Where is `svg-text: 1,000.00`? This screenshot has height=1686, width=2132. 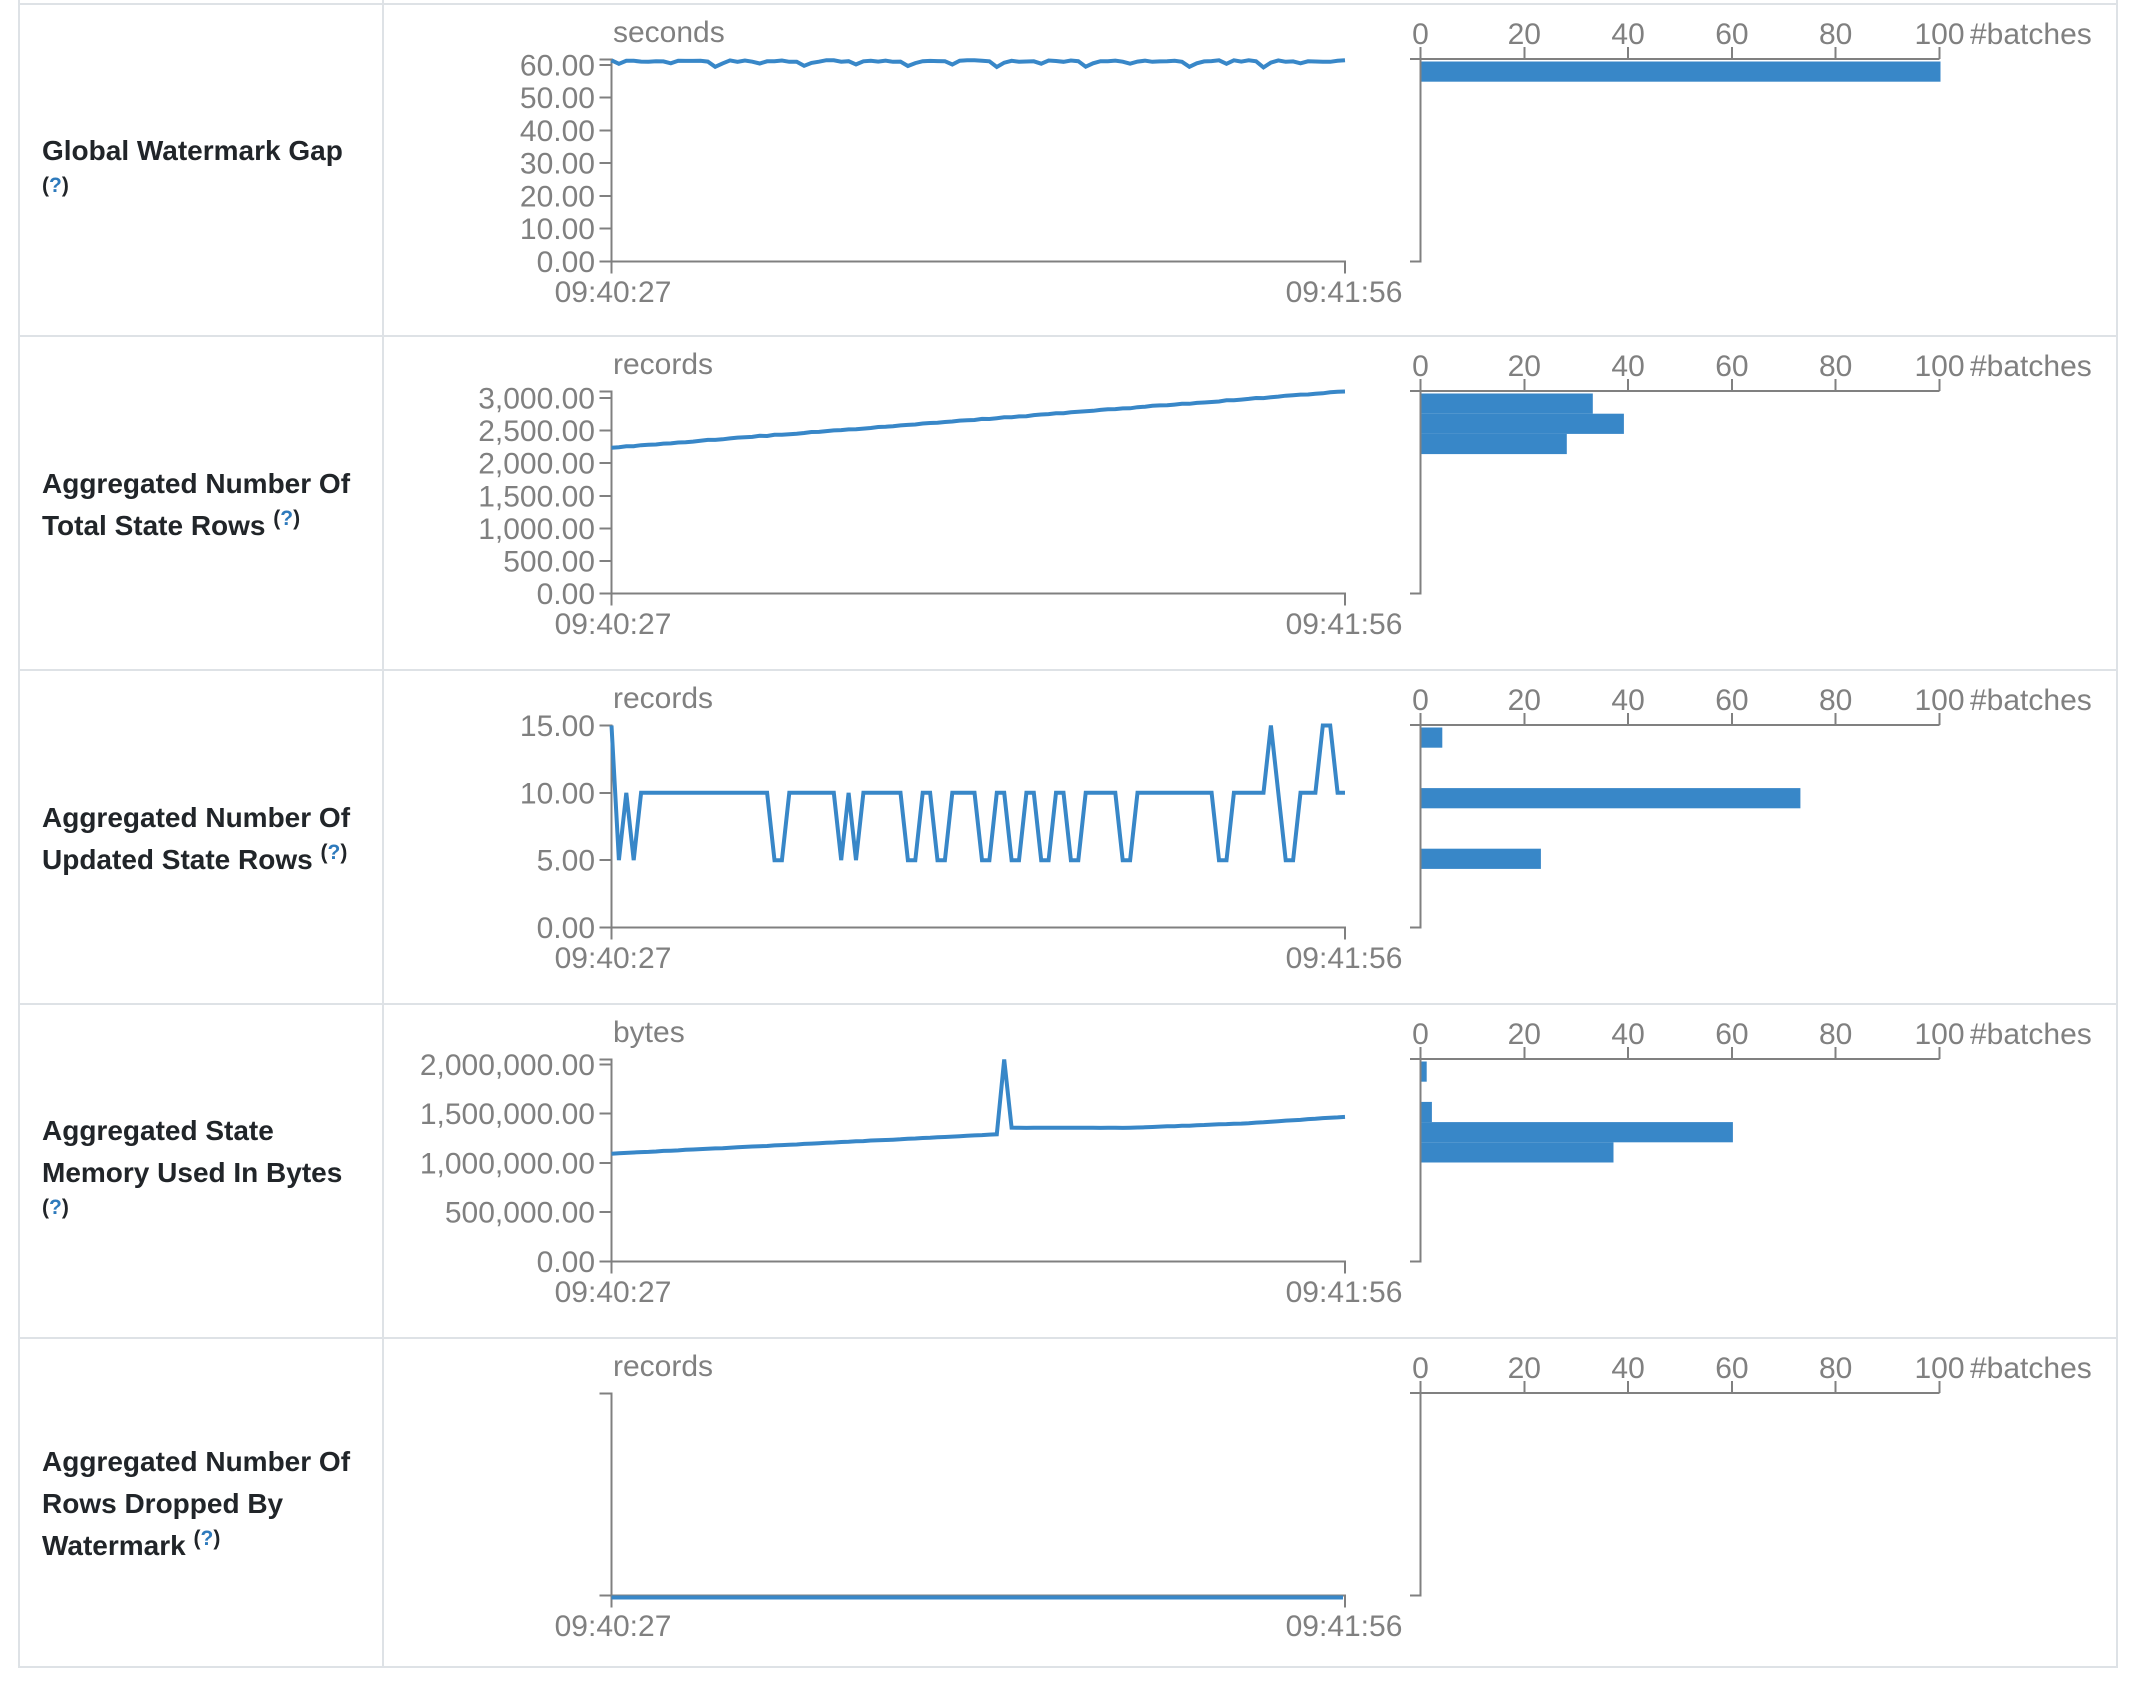
svg-text: 1,000.00 is located at coordinates (536, 529).